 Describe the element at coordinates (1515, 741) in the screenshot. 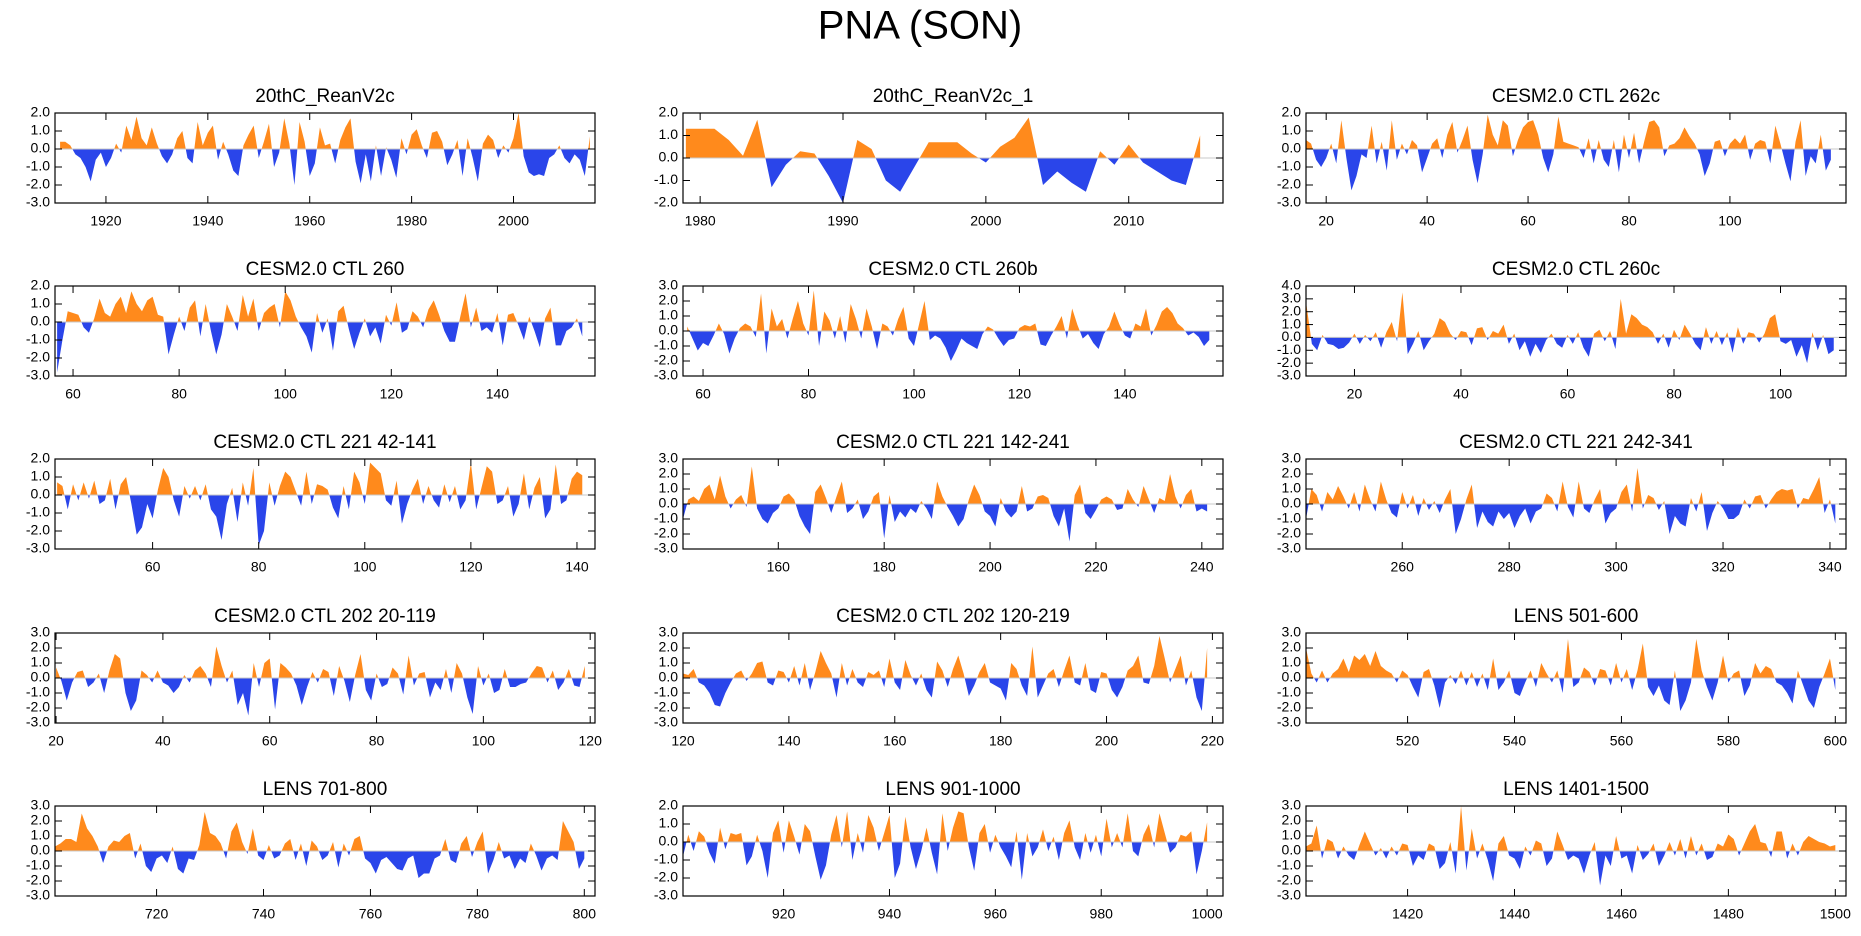

I see `x-tick-label: 540` at that location.